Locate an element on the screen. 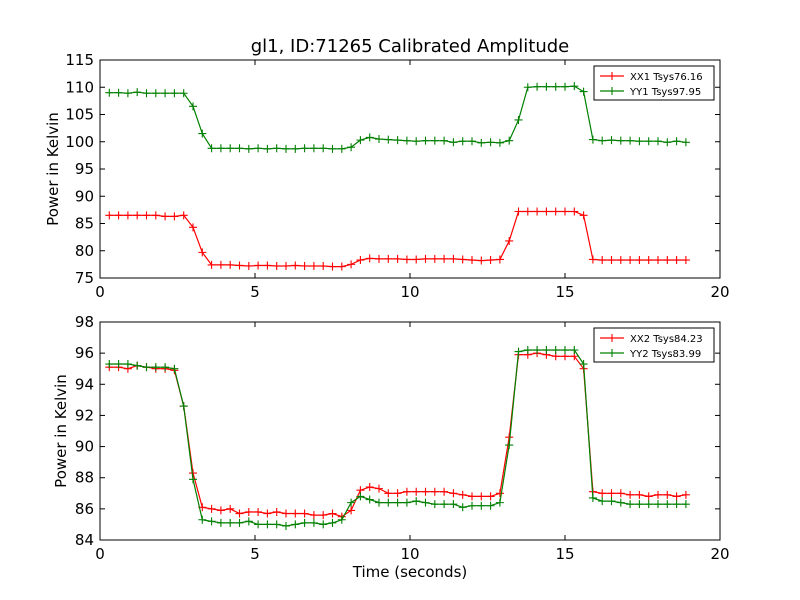  y-tick-label: 84 is located at coordinates (84, 540).